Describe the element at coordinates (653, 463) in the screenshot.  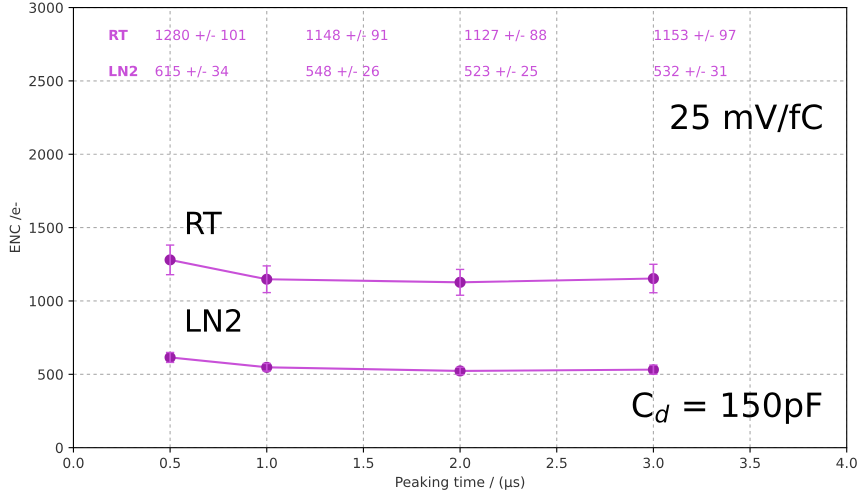
I see `x-tick-label: 3.0` at that location.